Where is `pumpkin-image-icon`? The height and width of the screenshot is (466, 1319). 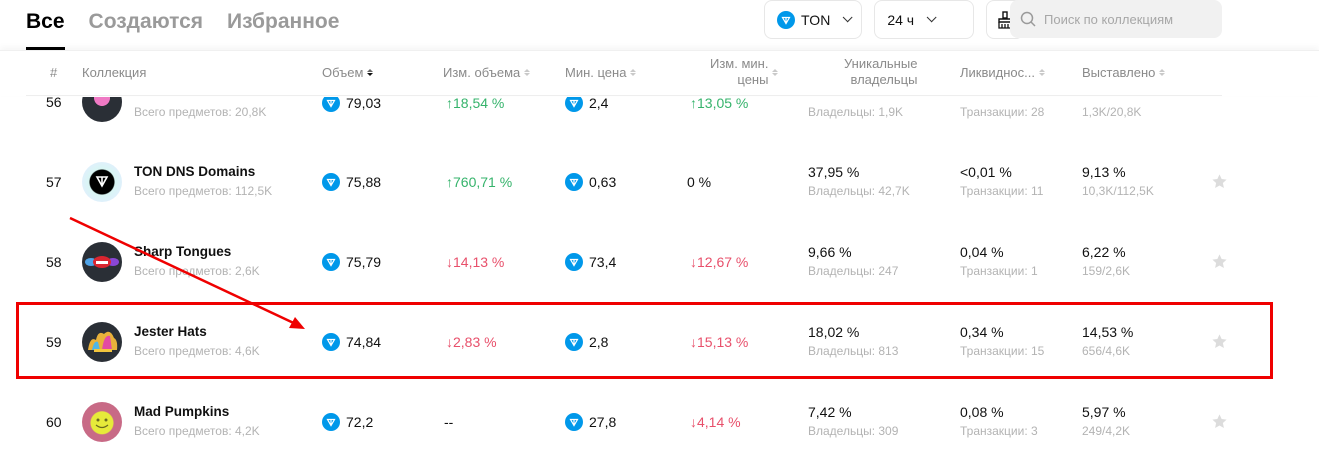
pumpkin-image-icon is located at coordinates (102, 423).